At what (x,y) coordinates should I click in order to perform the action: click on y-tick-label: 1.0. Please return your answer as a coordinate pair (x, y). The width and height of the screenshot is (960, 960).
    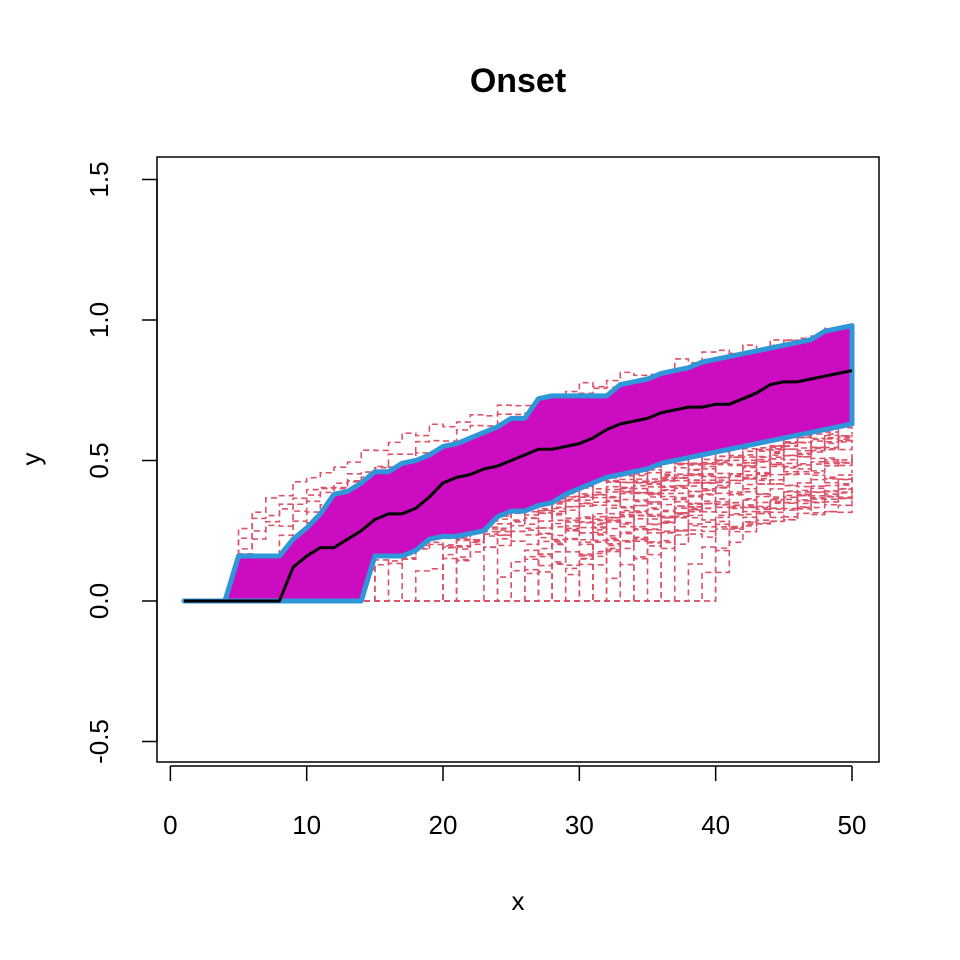
    Looking at the image, I should click on (99, 320).